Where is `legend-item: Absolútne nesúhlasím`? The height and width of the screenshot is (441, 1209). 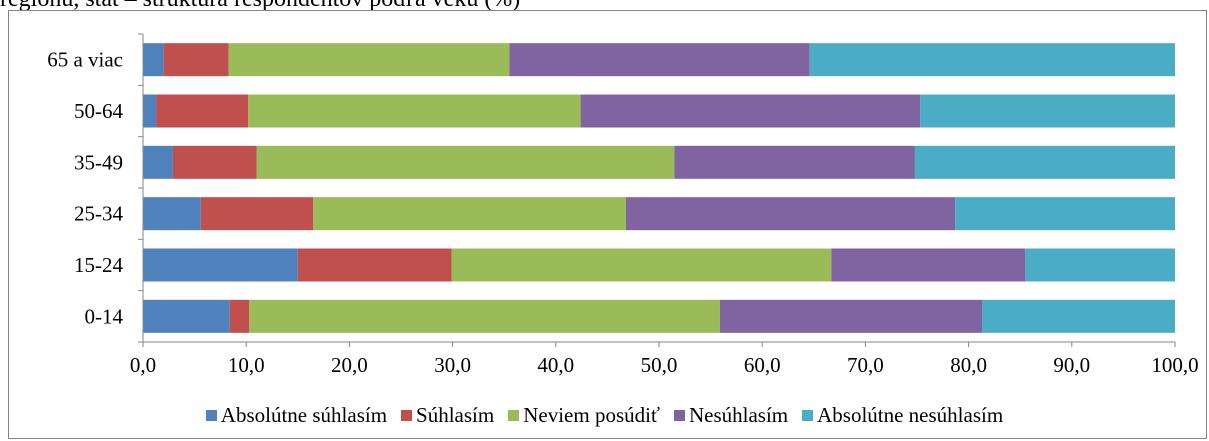 legend-item: Absolútne nesúhlasím is located at coordinates (902, 415).